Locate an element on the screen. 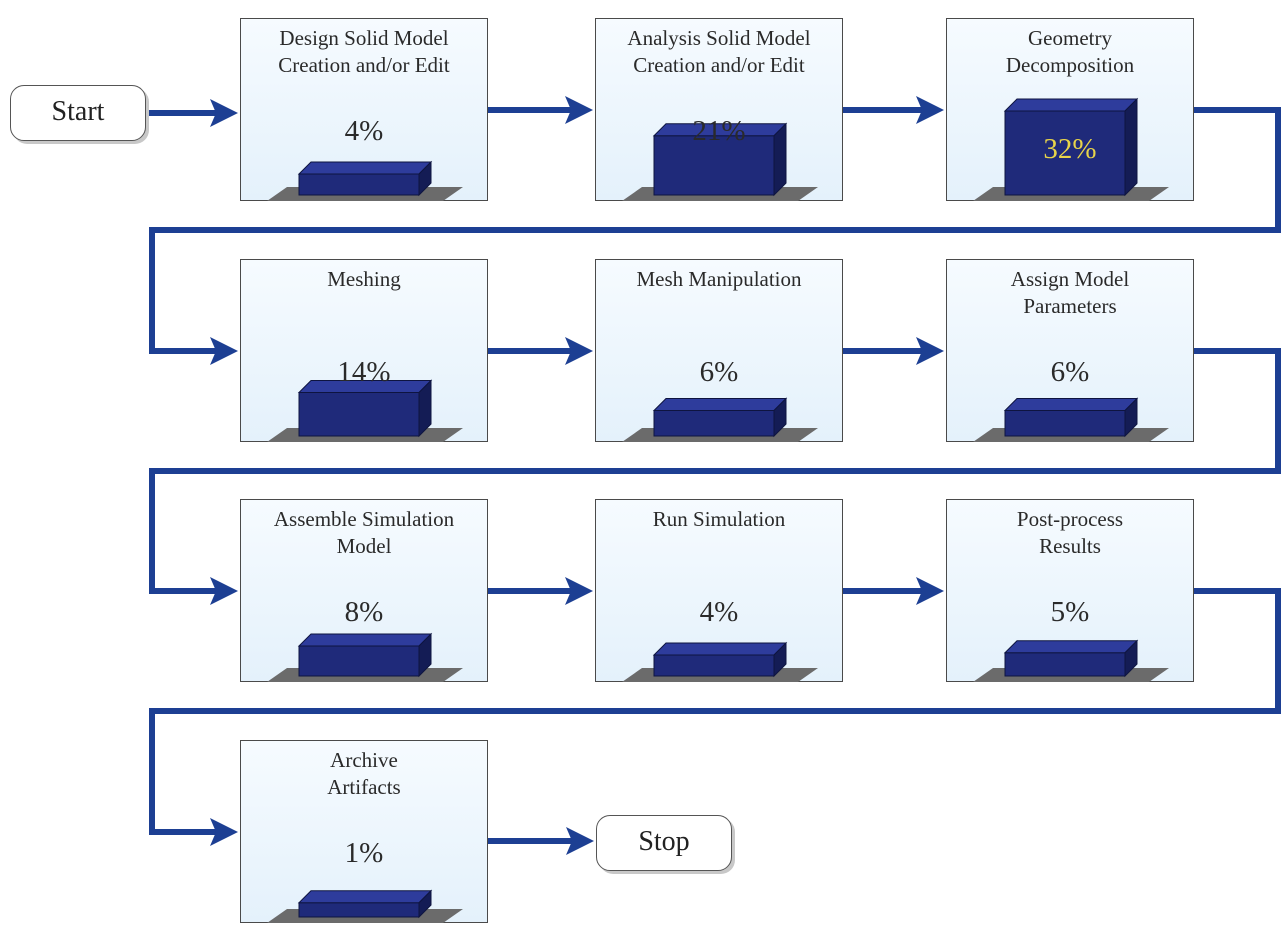  step-title: Assign Model Parameters is located at coordinates (1070, 292).